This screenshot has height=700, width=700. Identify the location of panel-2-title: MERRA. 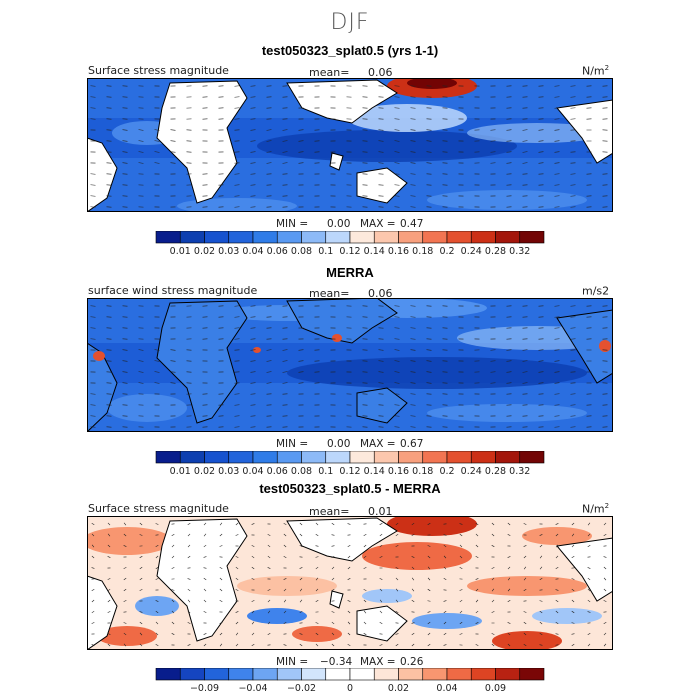
(350, 272).